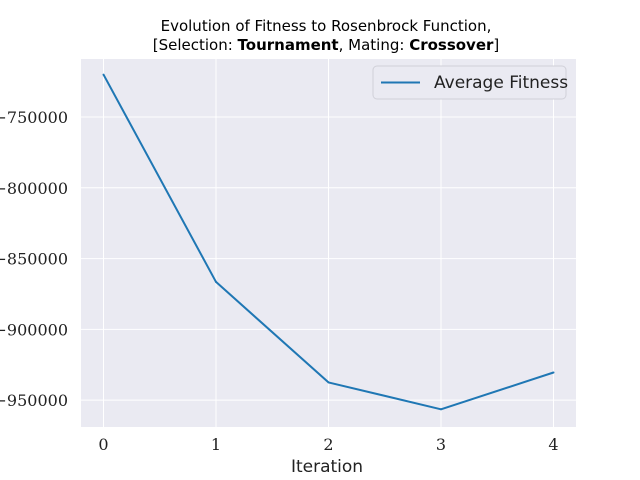  What do you see at coordinates (501, 83) in the screenshot?
I see `legend-label: Average Fitness` at bounding box center [501, 83].